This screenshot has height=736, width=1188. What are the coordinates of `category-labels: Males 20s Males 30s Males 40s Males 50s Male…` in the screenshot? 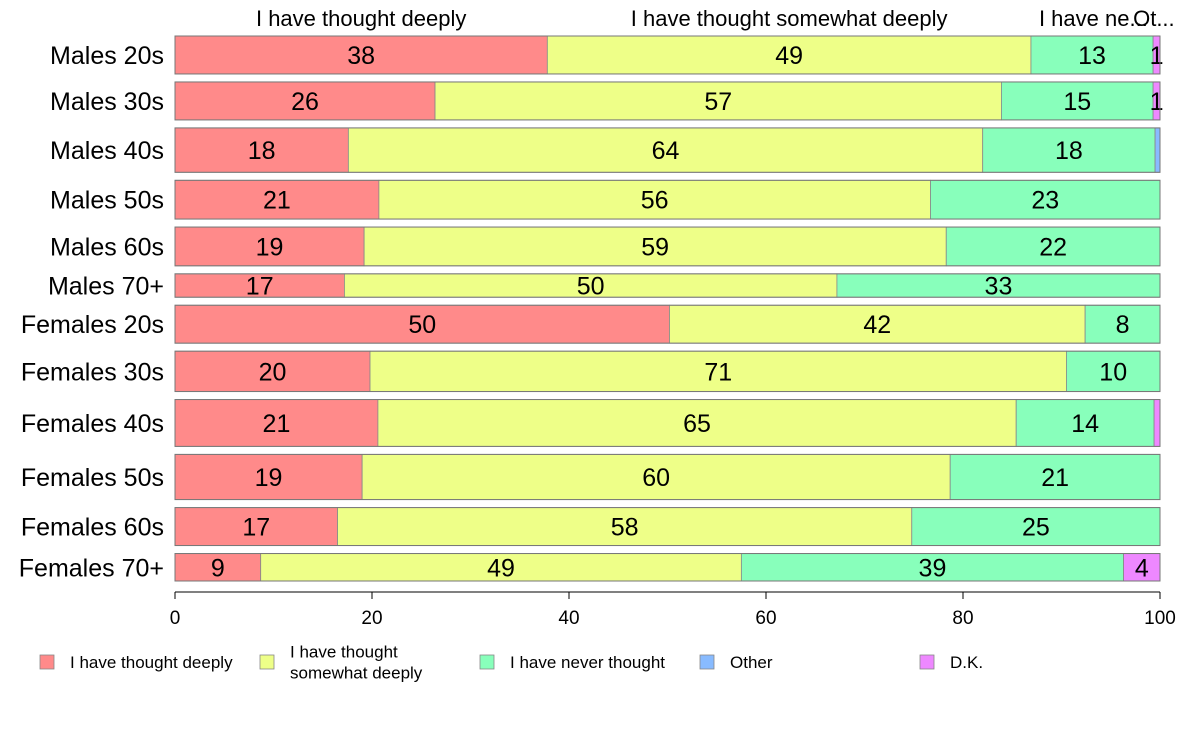 It's located at (91, 312).